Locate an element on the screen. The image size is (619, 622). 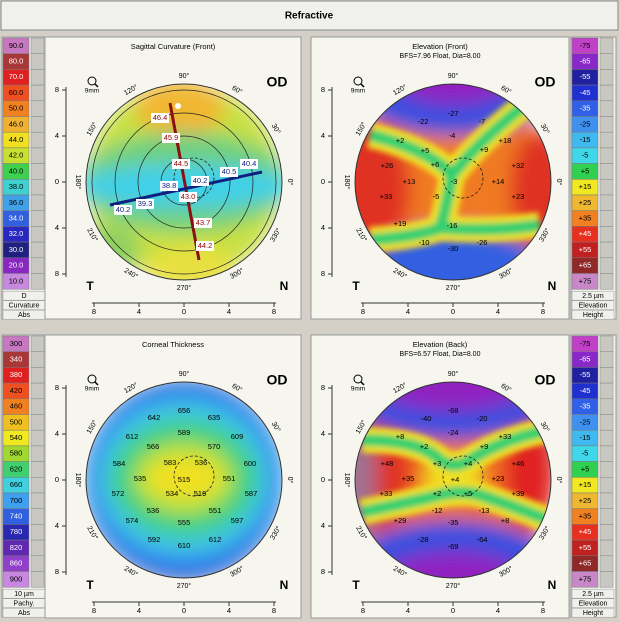
map-value: -28 is located at coordinates (423, 539).